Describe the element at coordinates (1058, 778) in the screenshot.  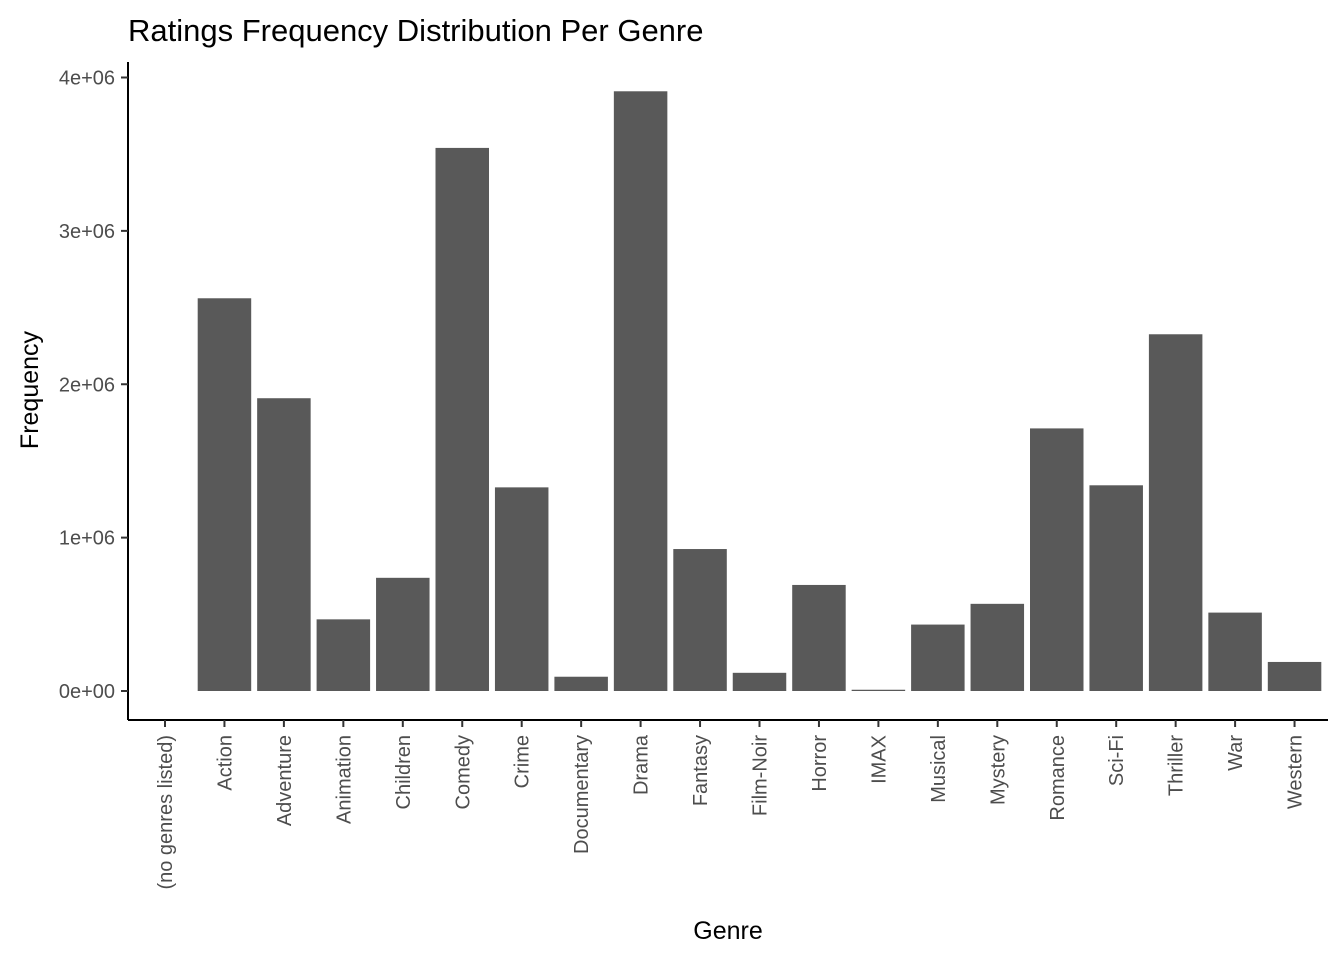
I see `x-tick-label: Romance` at that location.